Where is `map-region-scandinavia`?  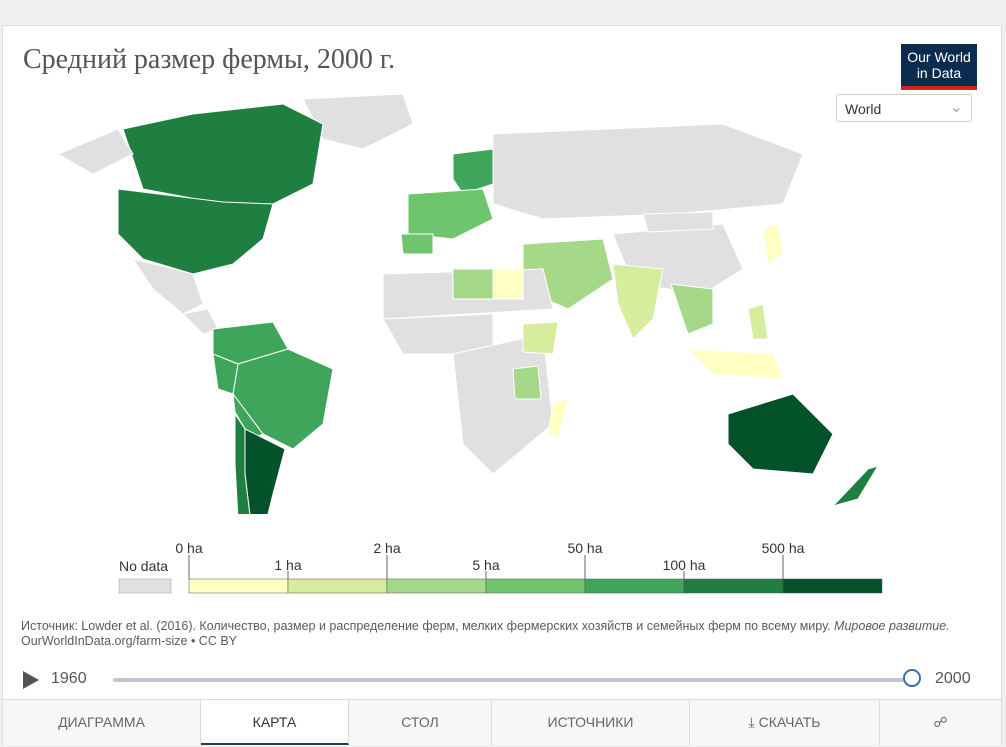 map-region-scandinavia is located at coordinates (473, 171).